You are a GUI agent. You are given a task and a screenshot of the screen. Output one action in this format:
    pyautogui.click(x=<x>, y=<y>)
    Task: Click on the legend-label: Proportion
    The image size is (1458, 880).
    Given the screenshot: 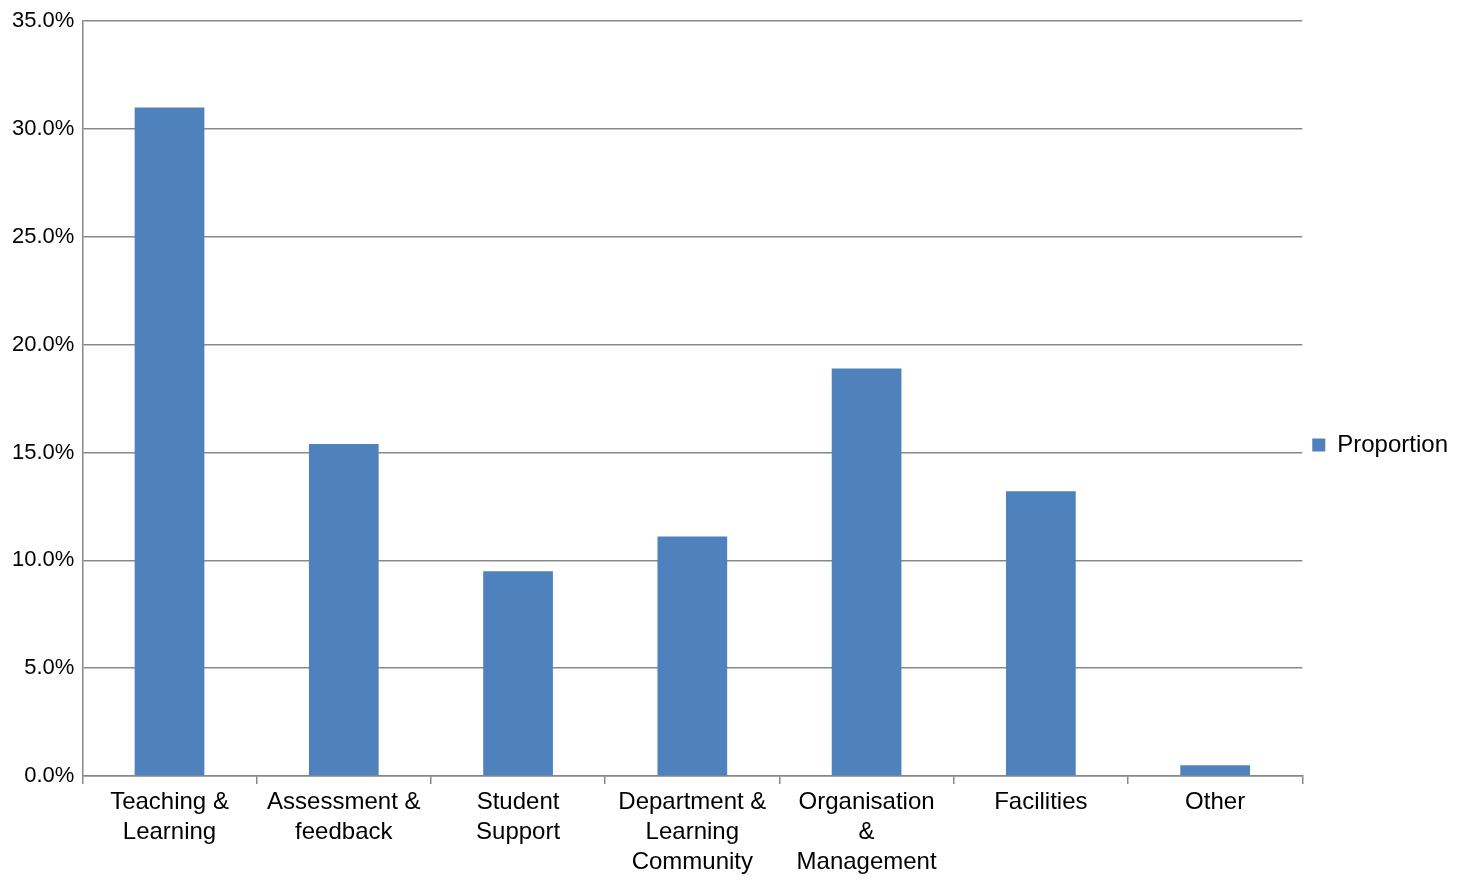 What is the action you would take?
    pyautogui.click(x=1392, y=443)
    